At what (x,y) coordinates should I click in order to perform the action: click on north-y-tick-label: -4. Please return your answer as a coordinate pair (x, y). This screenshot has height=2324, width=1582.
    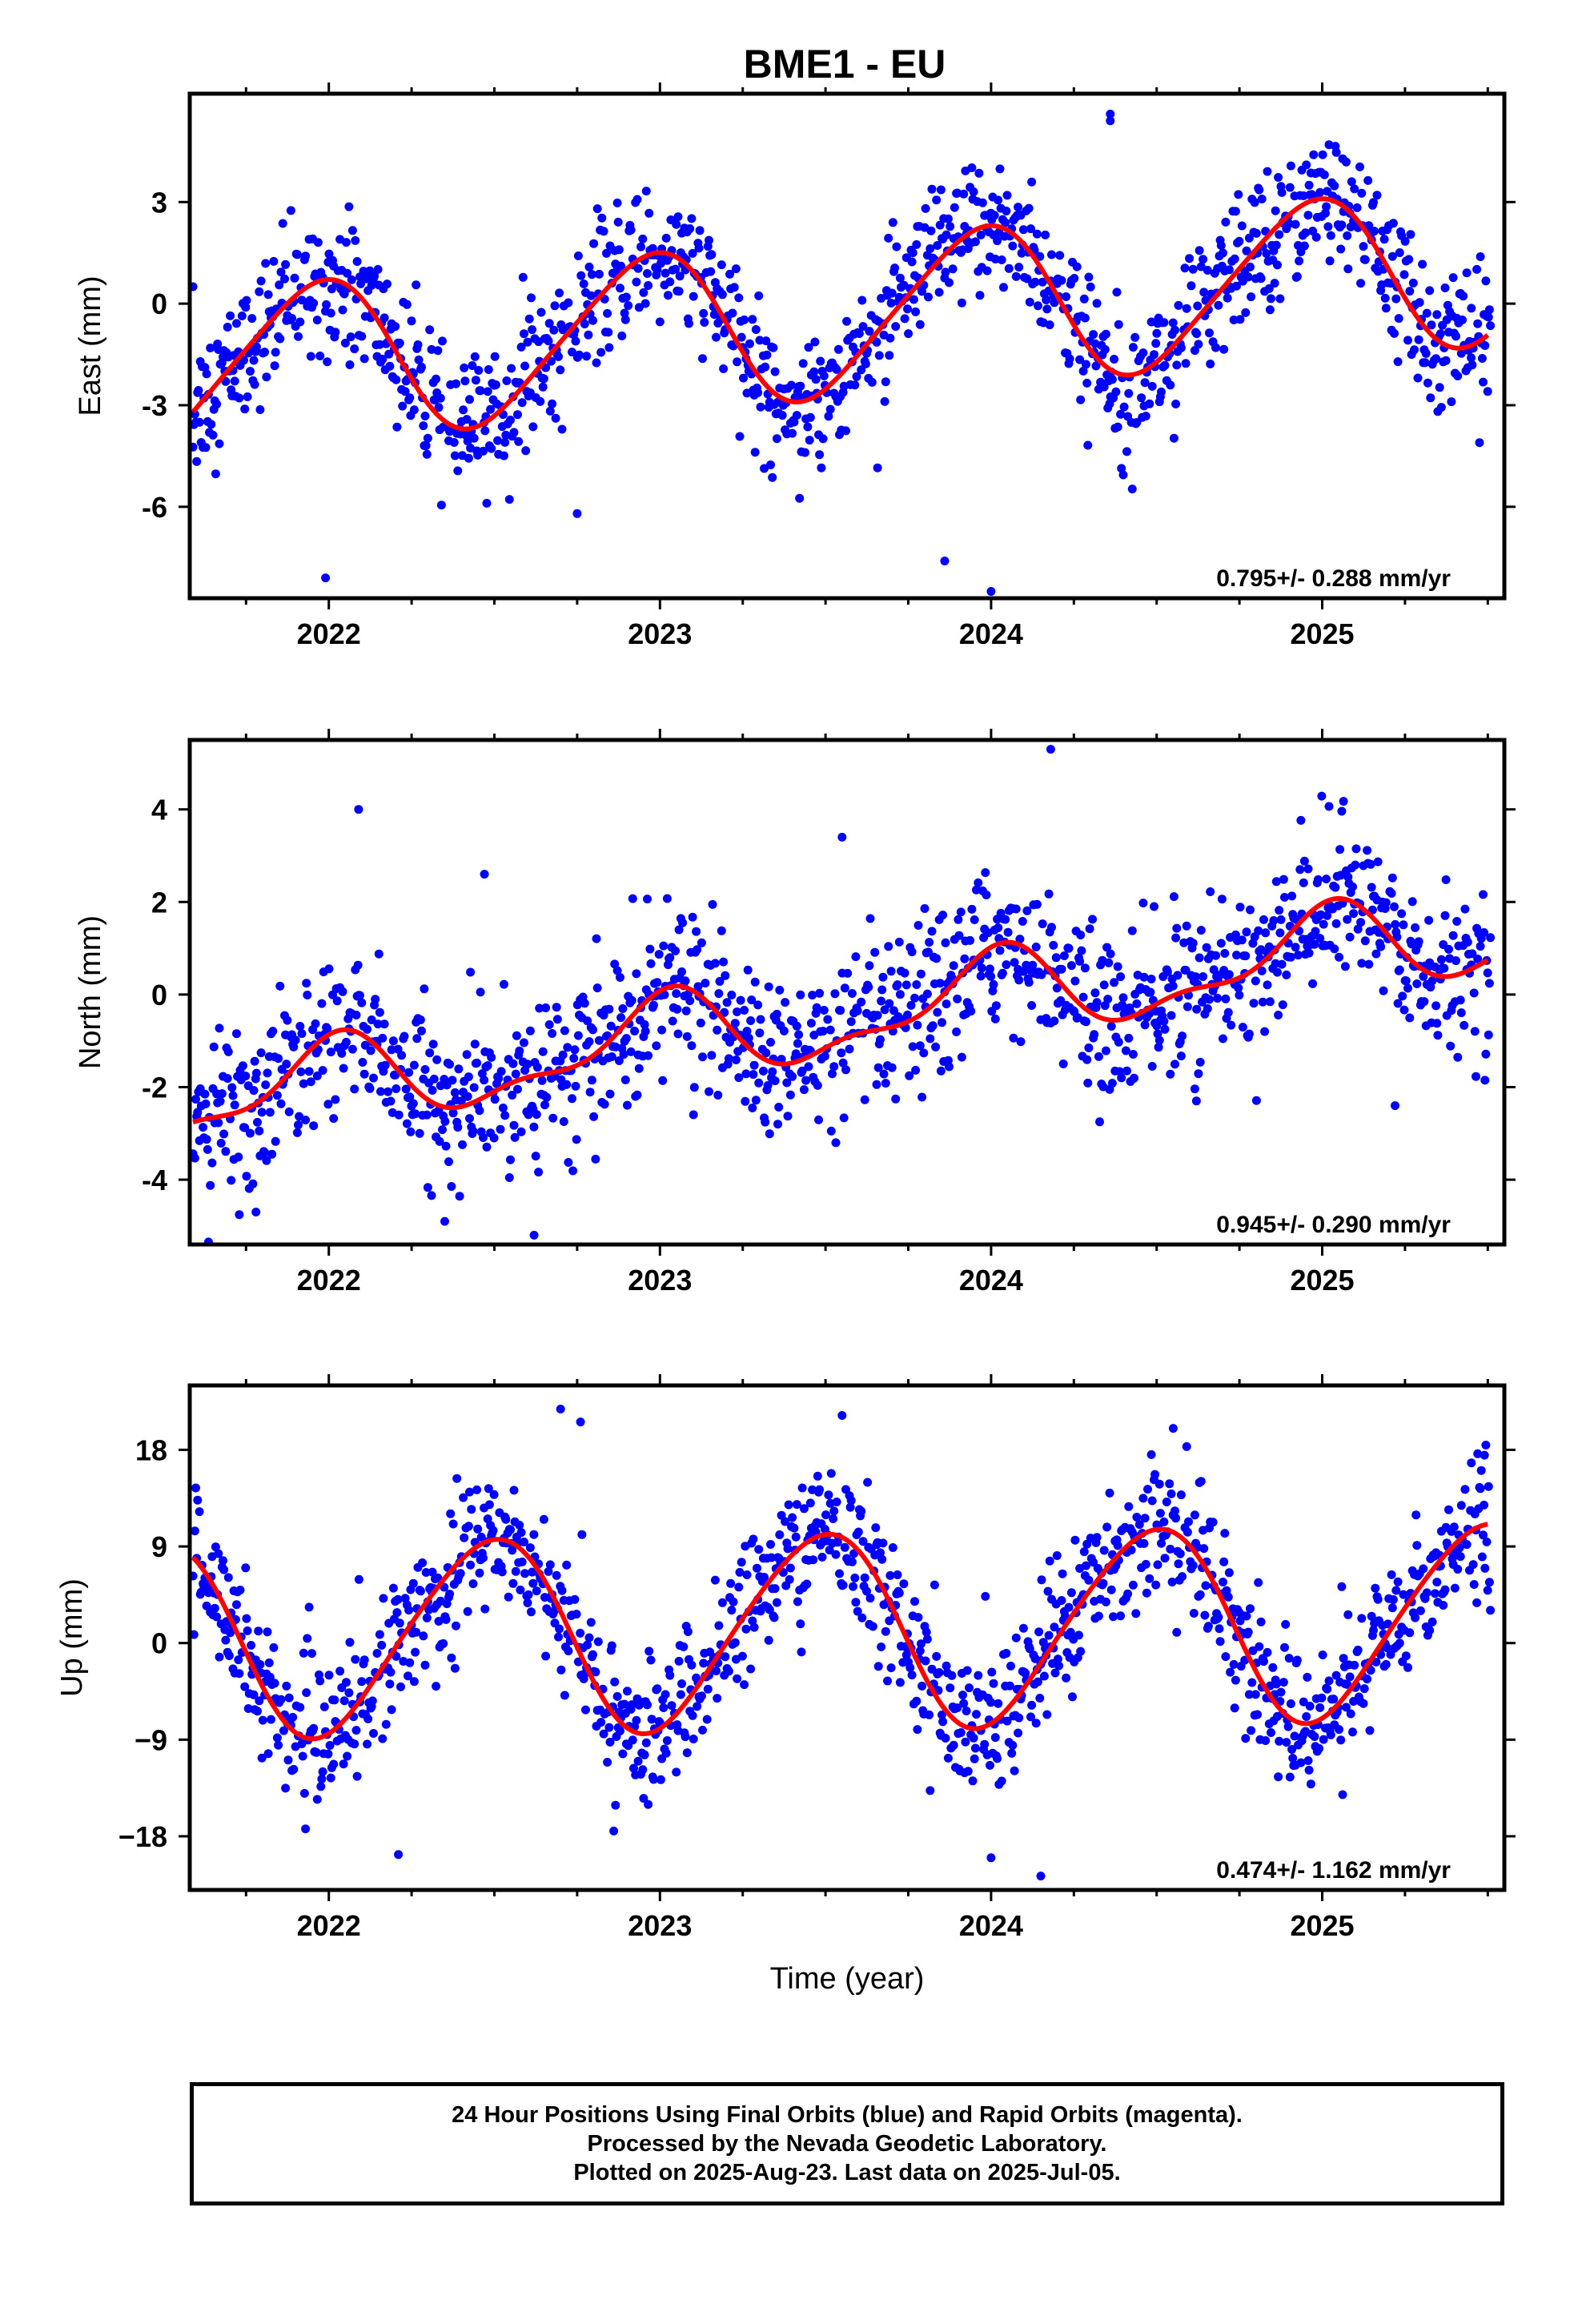
    Looking at the image, I should click on (154, 1180).